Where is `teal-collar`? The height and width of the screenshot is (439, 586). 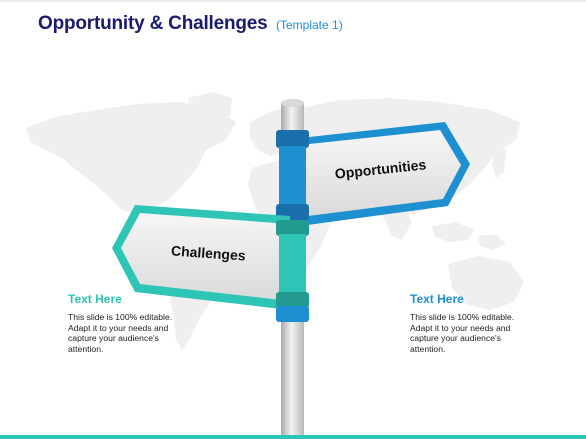 teal-collar is located at coordinates (292, 264).